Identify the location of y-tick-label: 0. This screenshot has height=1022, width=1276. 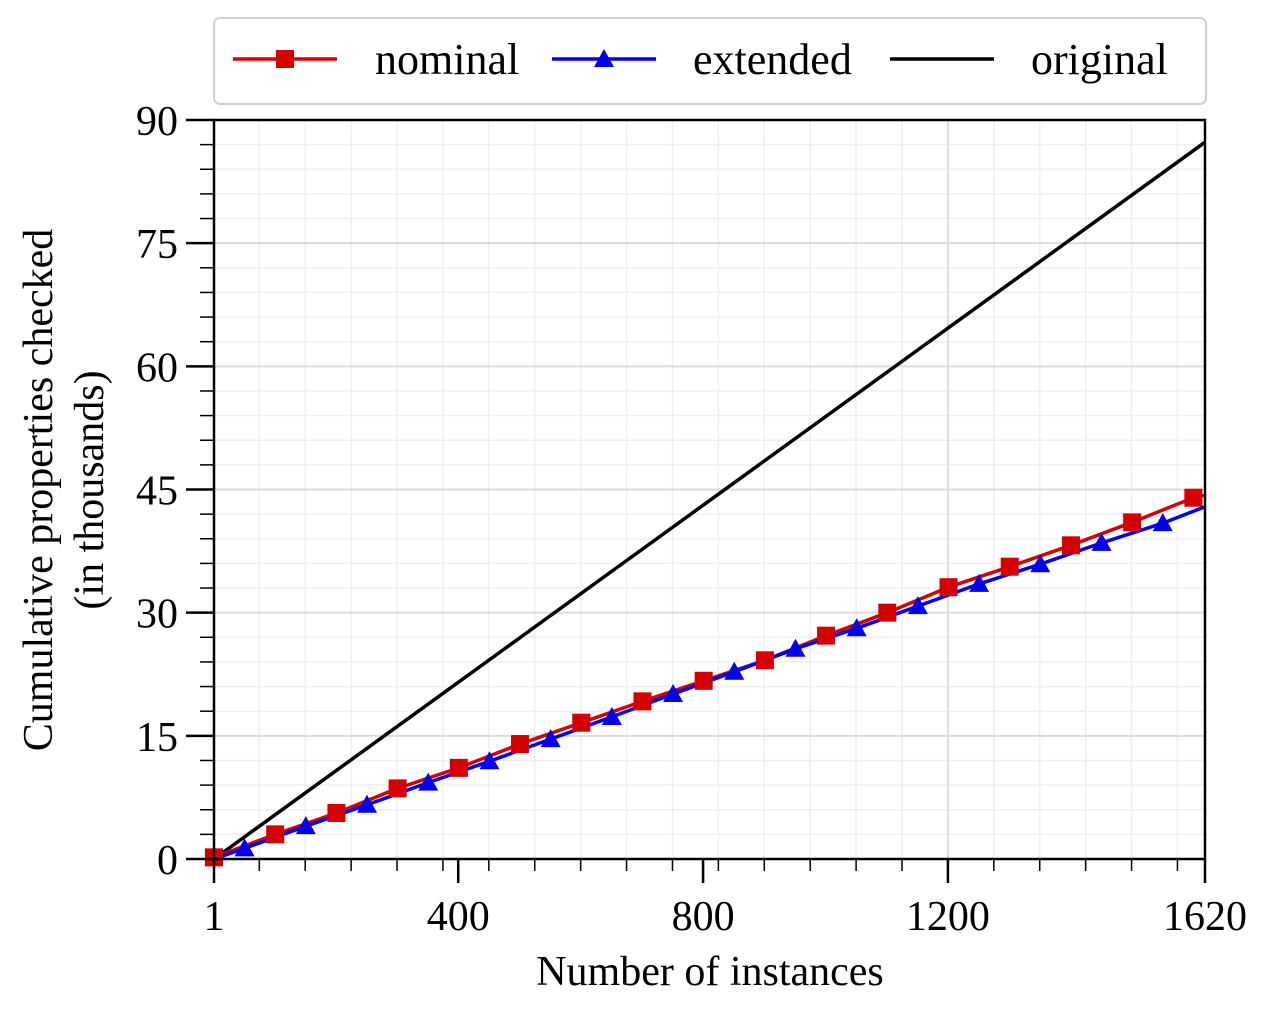
(167, 861).